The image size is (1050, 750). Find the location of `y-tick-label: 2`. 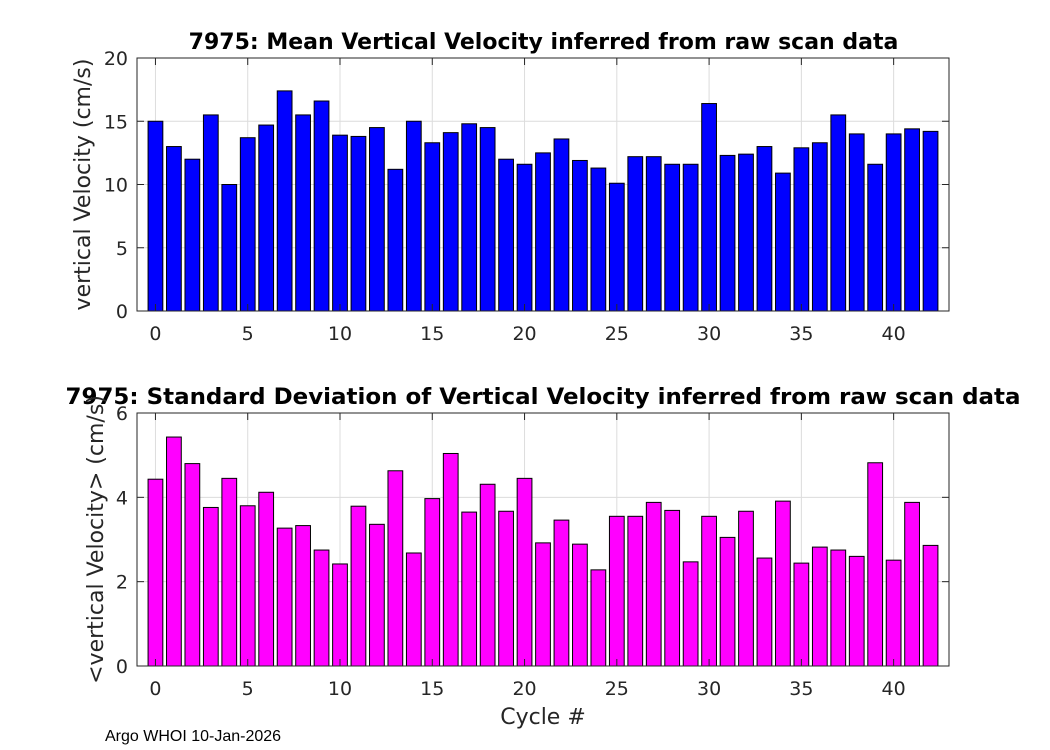

y-tick-label: 2 is located at coordinates (122, 583).